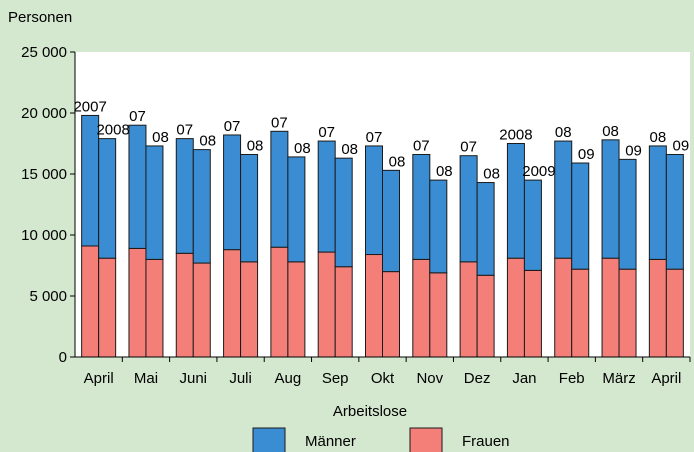  Describe the element at coordinates (429, 378) in the screenshot. I see `x-tick-label: Nov` at that location.